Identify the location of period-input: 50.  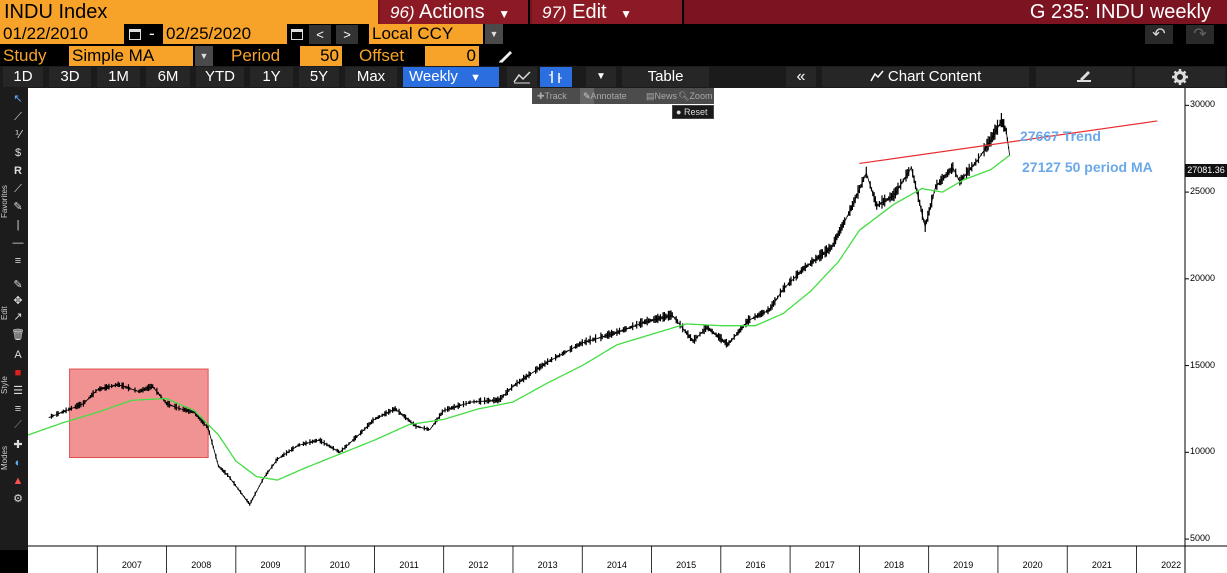
(321, 56).